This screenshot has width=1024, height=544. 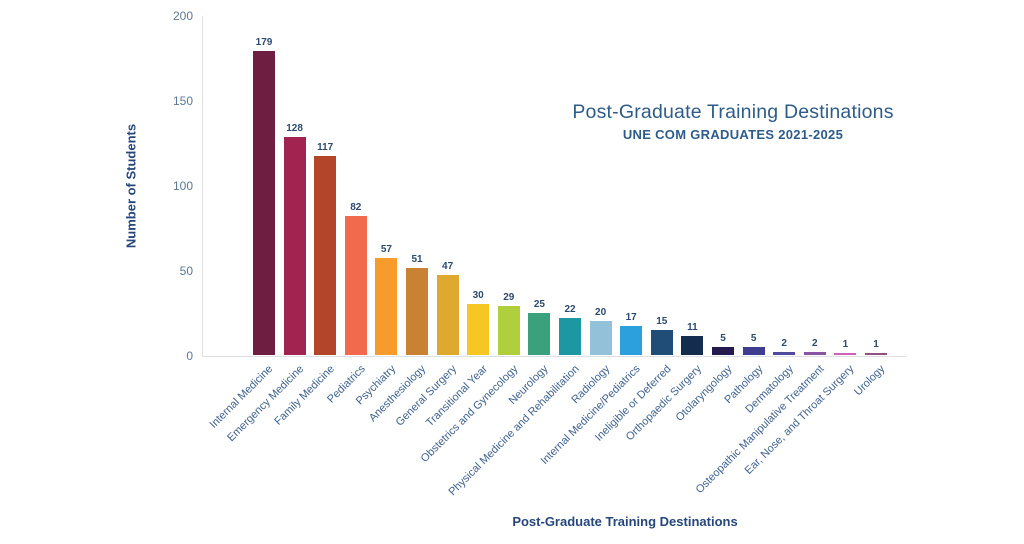 I want to click on bar-value-label: 179, so click(x=264, y=42).